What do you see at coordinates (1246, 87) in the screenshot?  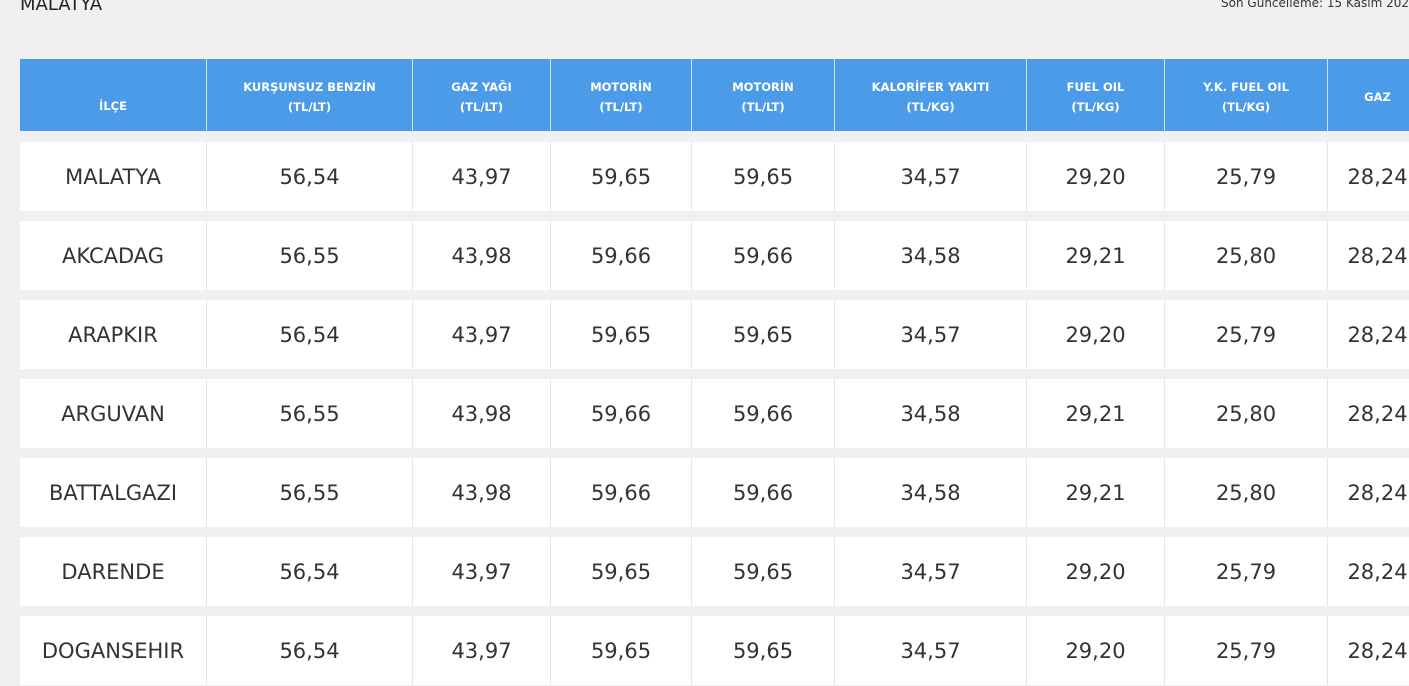 I see `column-name: Y.K. FUEL OIL` at bounding box center [1246, 87].